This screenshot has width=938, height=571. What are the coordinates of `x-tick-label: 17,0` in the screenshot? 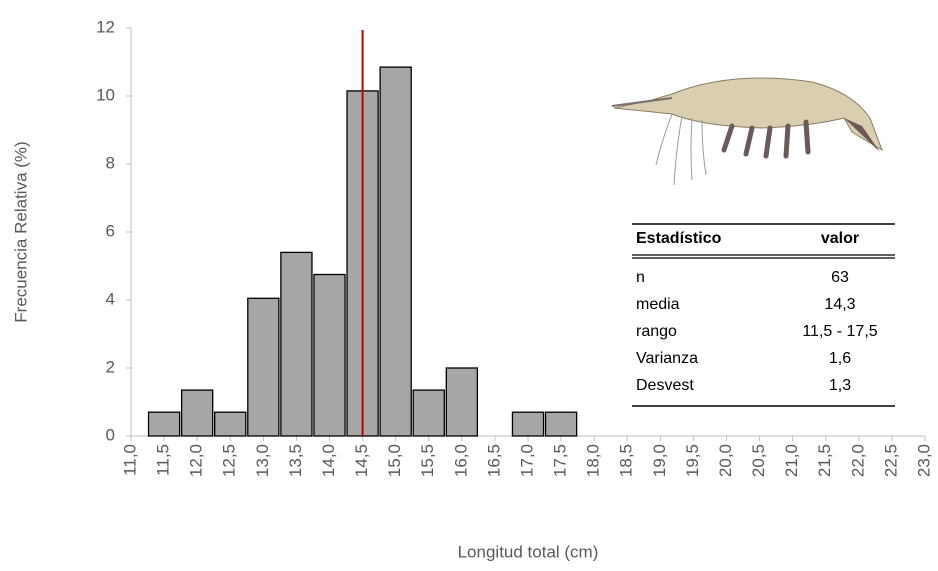 It's located at (526, 460).